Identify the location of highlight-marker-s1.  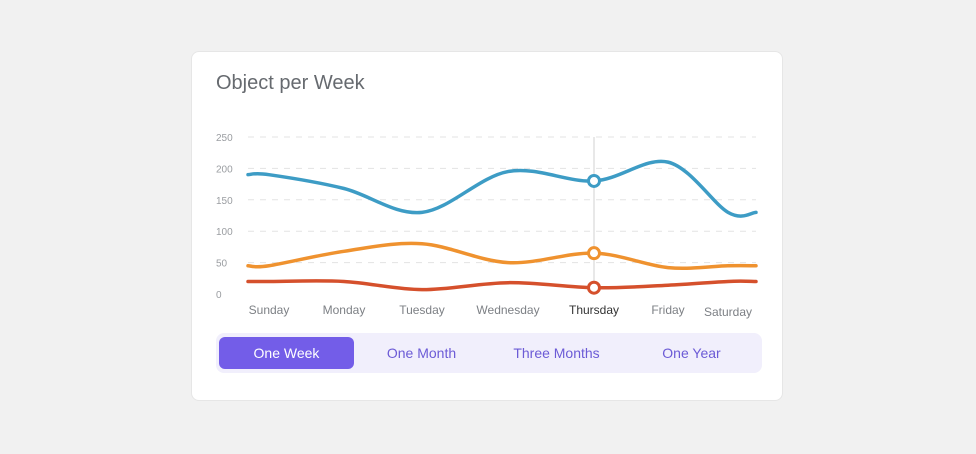
(594, 253).